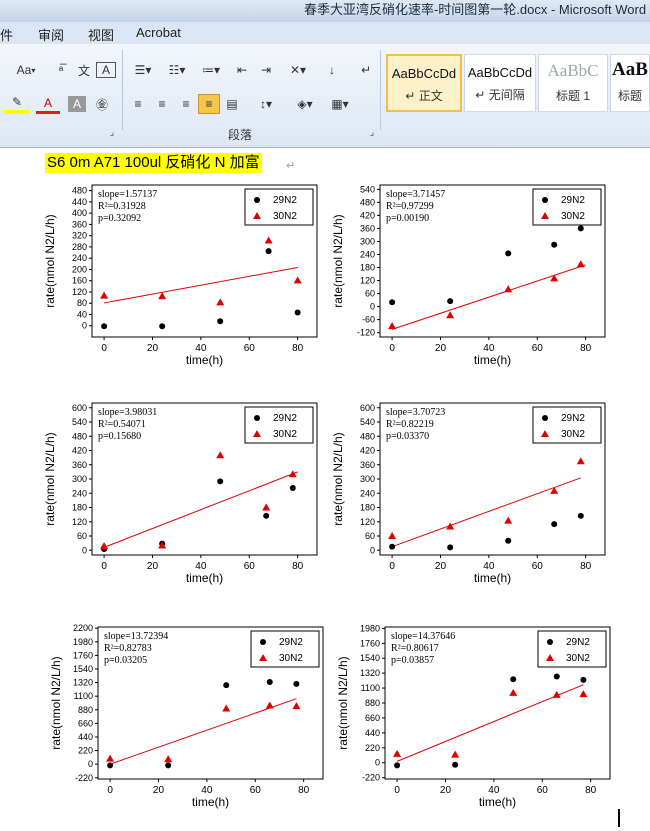 The width and height of the screenshot is (650, 831). What do you see at coordinates (545, 418) in the screenshot?
I see `legend-marker-29n2` at bounding box center [545, 418].